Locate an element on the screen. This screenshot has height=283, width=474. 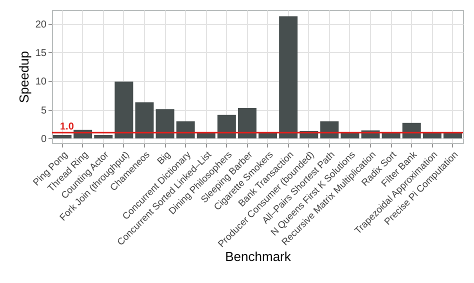
y-tick-label: 0 is located at coordinates (43, 139).